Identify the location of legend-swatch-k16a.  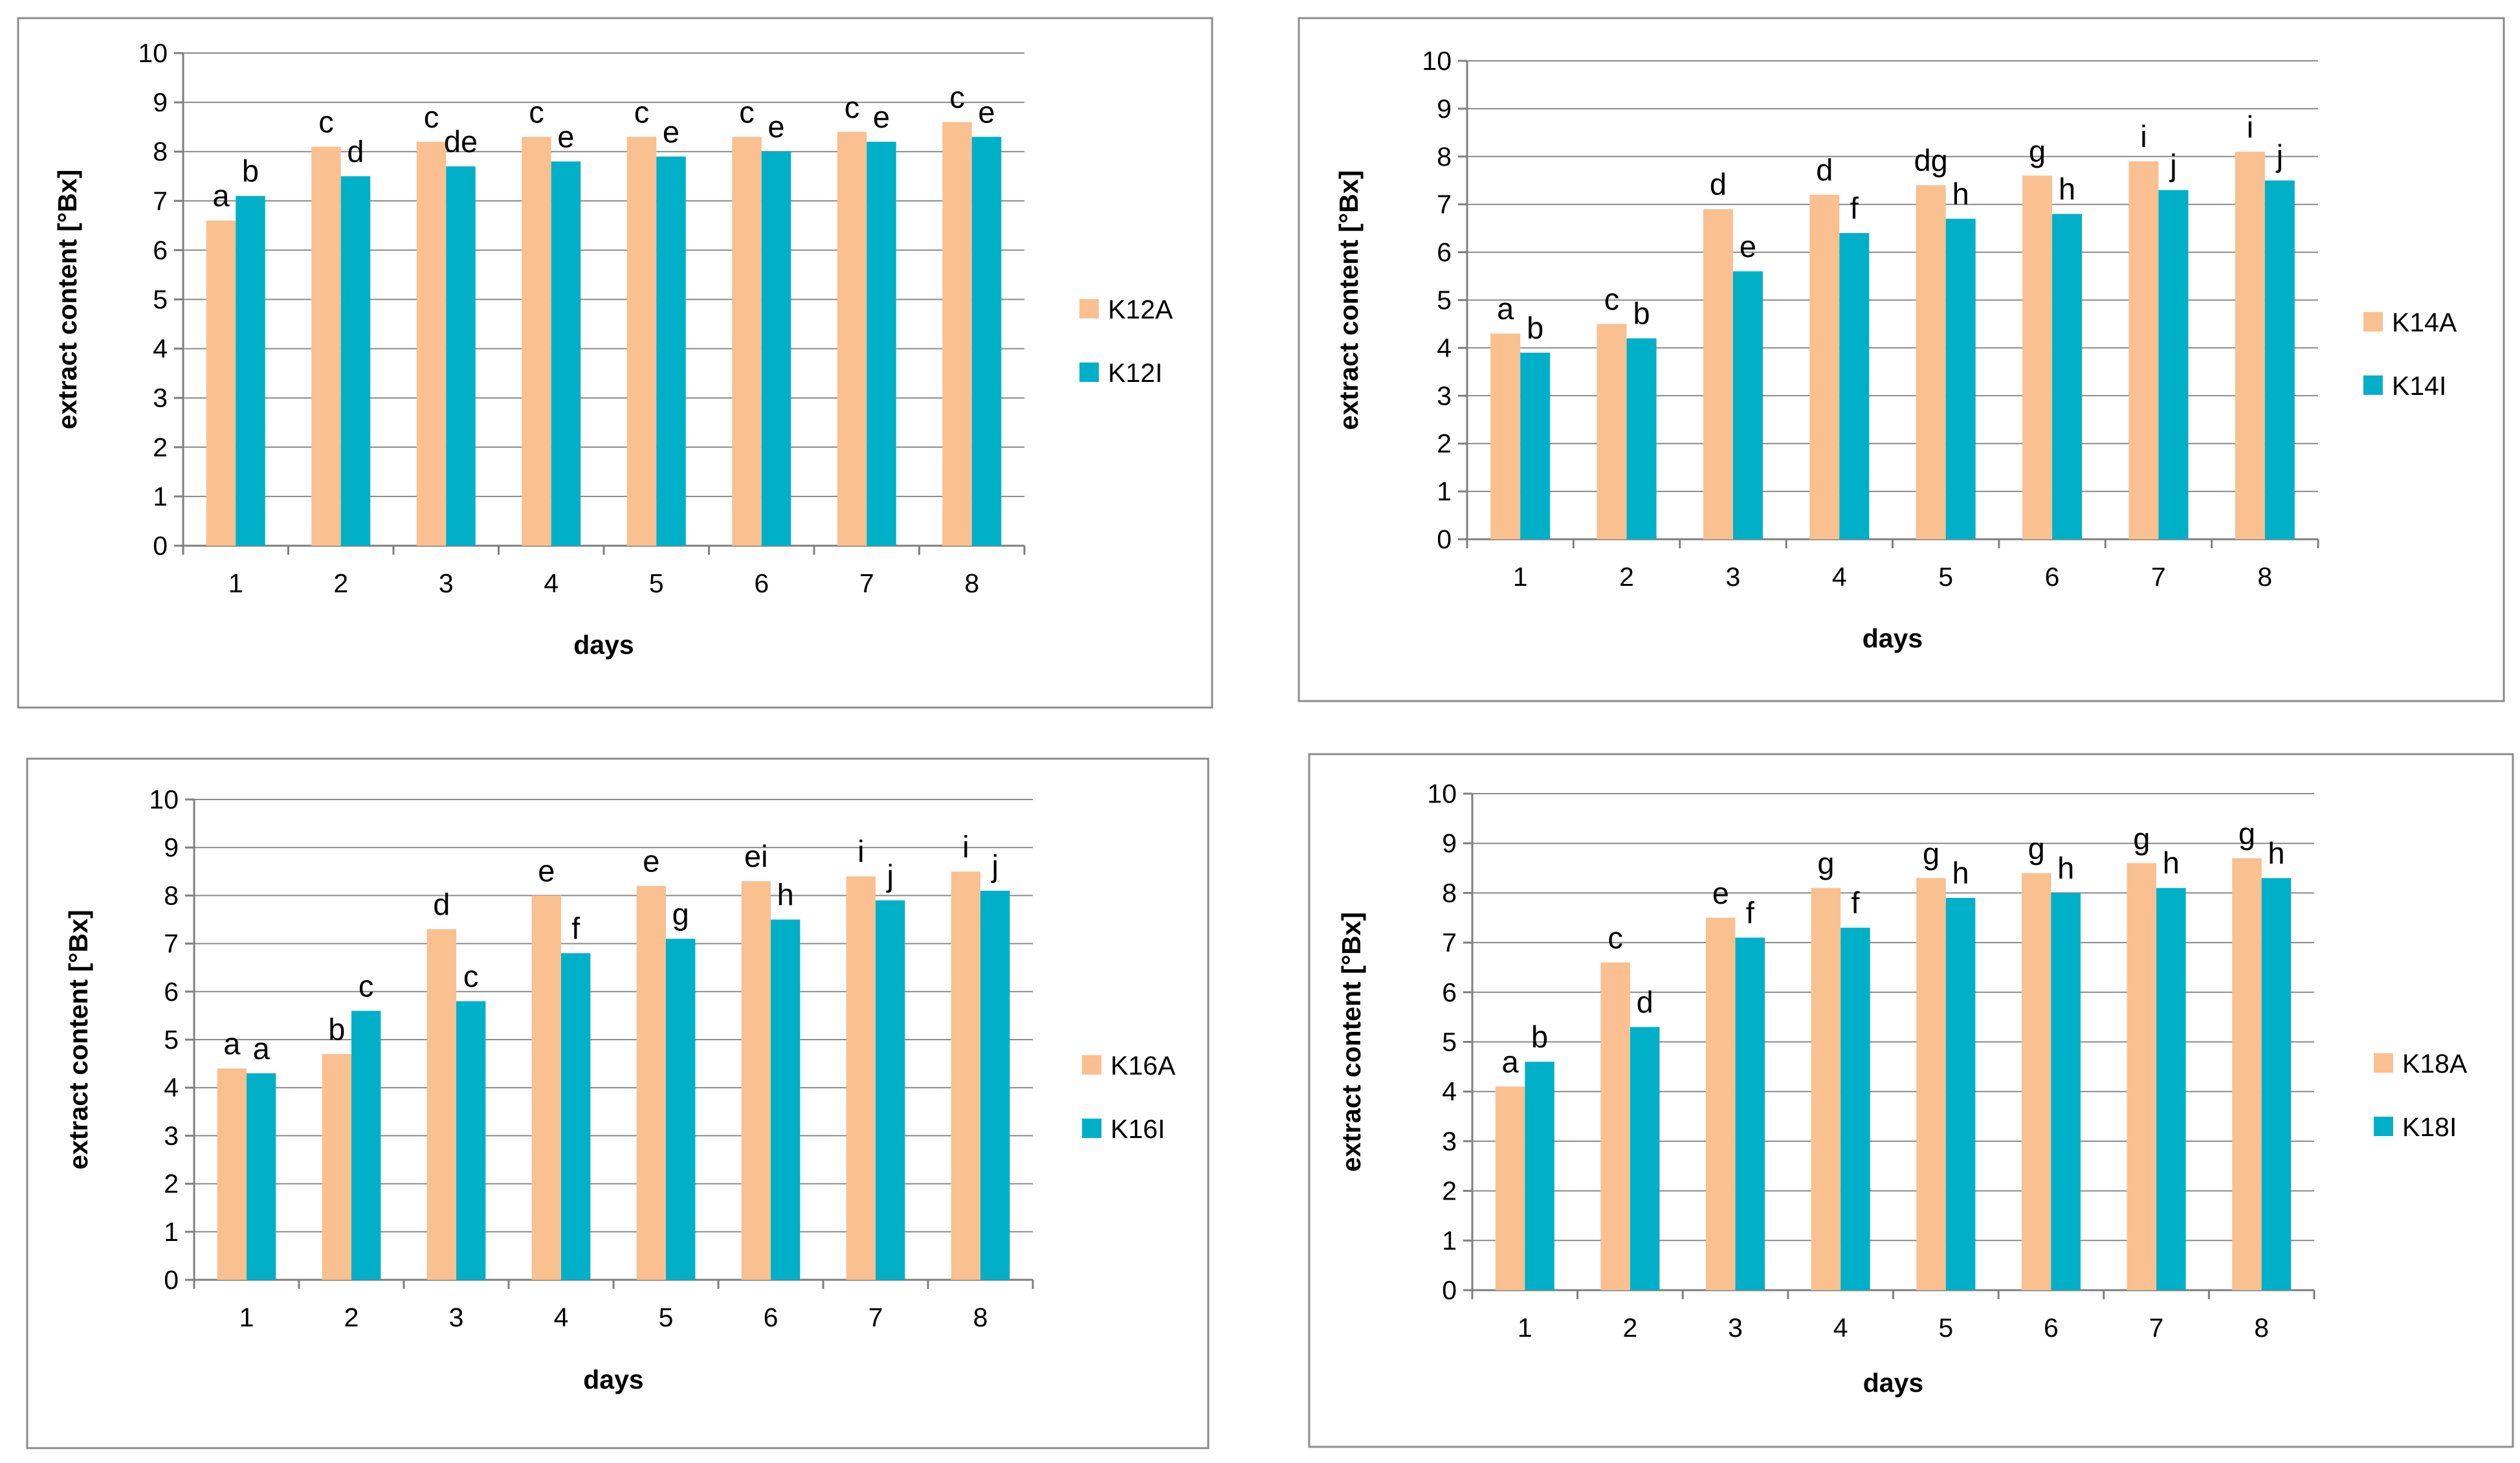
(1091, 1065).